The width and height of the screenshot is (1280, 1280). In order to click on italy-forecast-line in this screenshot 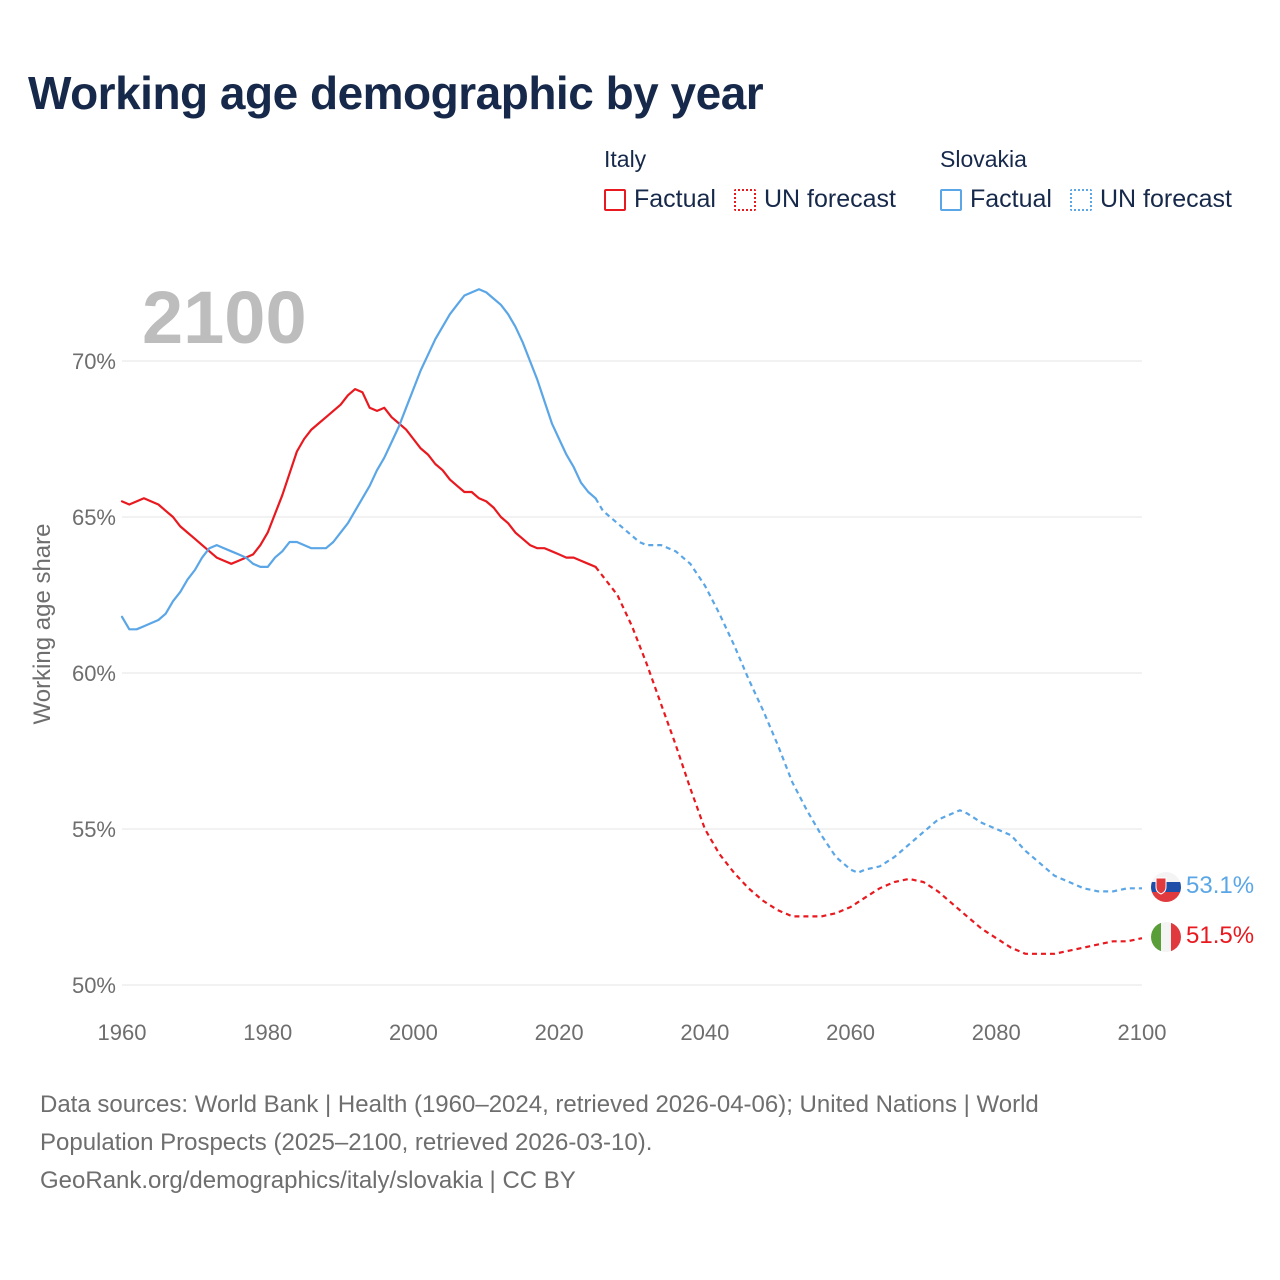, I will do `click(868, 760)`.